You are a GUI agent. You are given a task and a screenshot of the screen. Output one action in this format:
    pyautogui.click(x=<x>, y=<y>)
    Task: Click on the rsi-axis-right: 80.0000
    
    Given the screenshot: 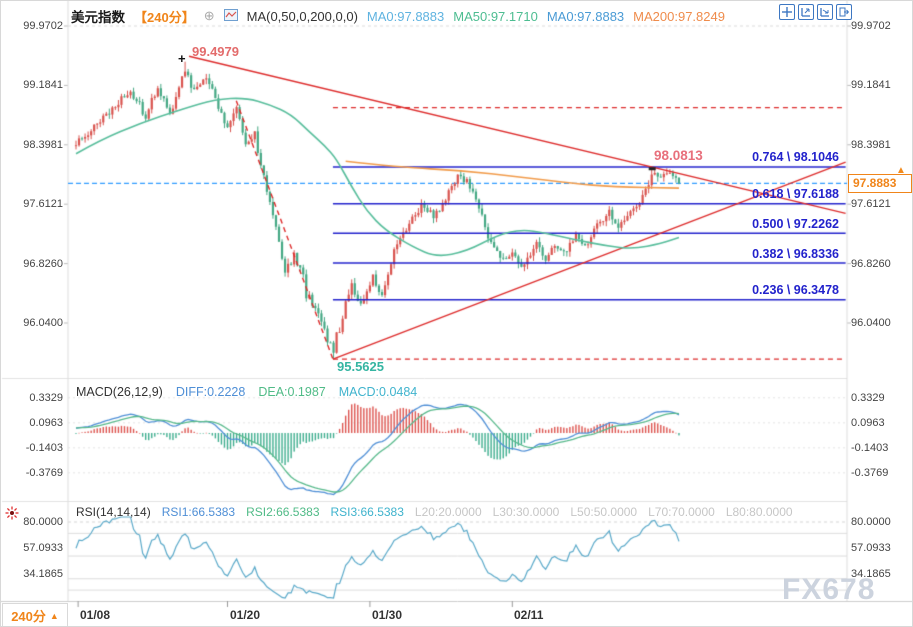 What is the action you would take?
    pyautogui.click(x=871, y=522)
    